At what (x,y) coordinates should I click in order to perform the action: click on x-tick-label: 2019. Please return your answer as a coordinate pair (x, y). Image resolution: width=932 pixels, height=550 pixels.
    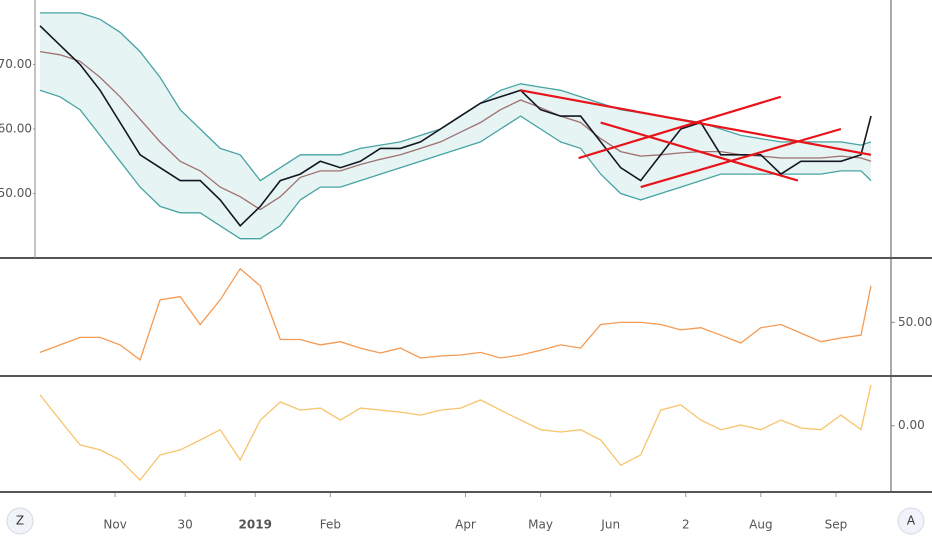
    Looking at the image, I should click on (255, 525).